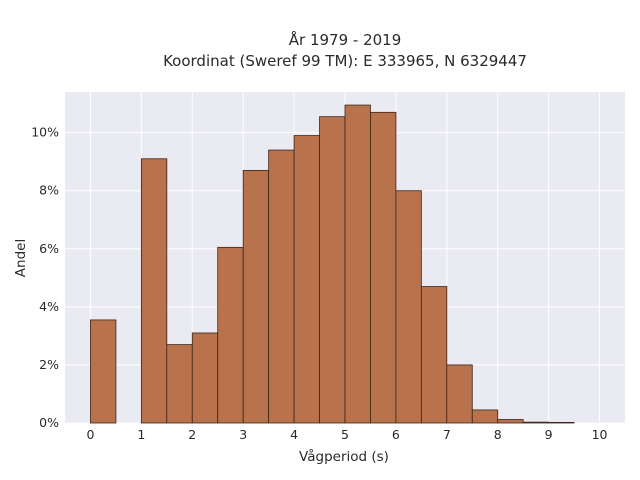  What do you see at coordinates (345, 39) in the screenshot?
I see `chart-title-line-1: År 1979 - 2019` at bounding box center [345, 39].